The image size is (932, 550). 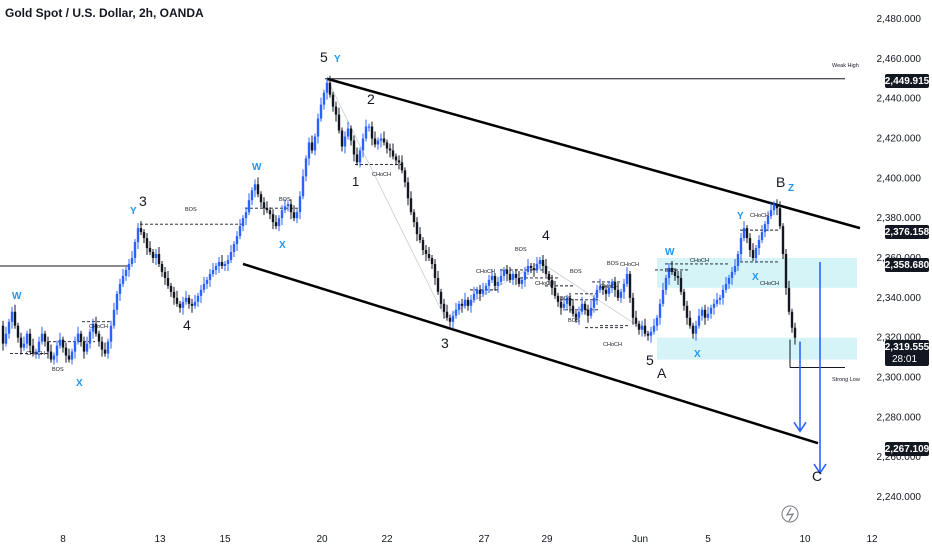 I want to click on x-tick-label: 20, so click(x=322, y=539).